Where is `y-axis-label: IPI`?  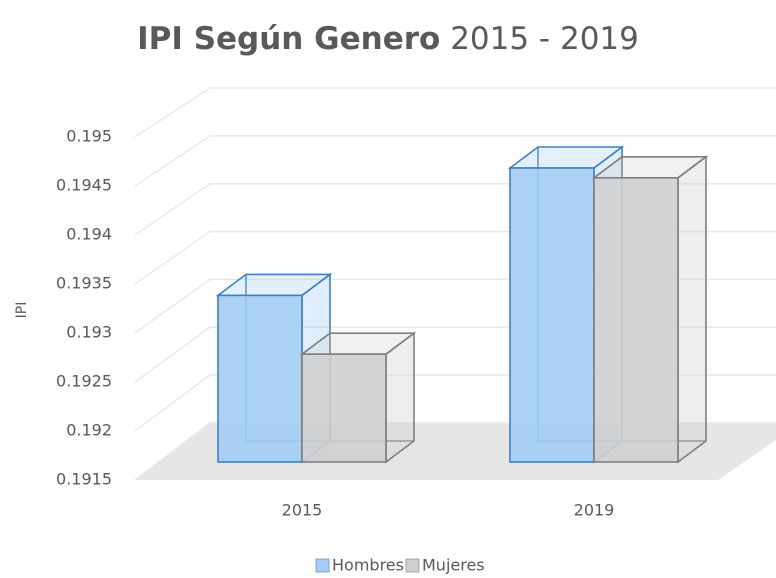 y-axis-label: IPI is located at coordinates (22, 310).